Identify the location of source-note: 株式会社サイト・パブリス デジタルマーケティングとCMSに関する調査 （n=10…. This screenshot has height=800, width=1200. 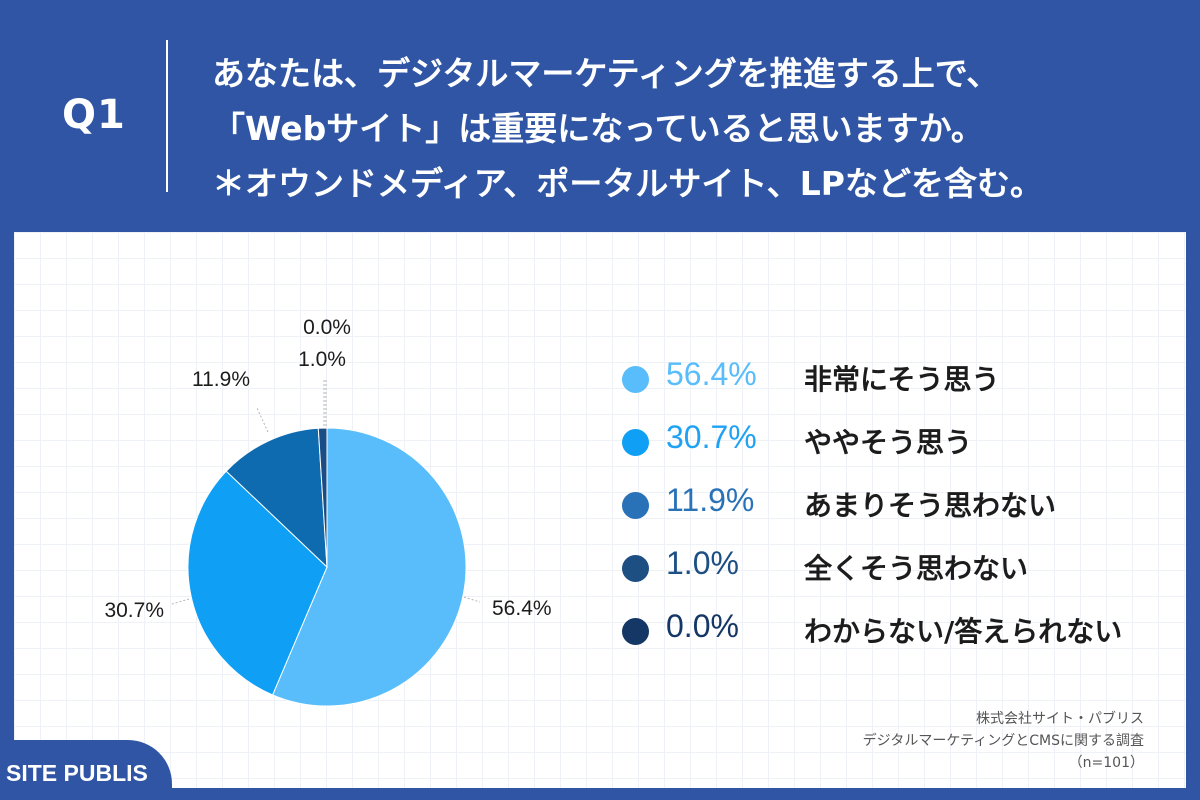
(1003, 741).